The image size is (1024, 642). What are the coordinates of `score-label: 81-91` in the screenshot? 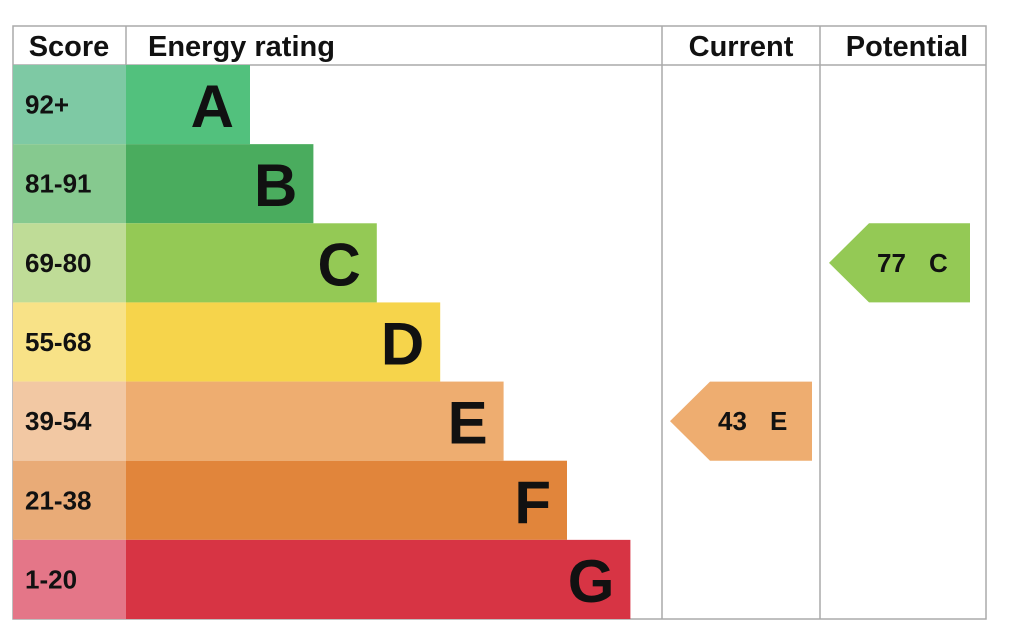 It's located at (58, 184).